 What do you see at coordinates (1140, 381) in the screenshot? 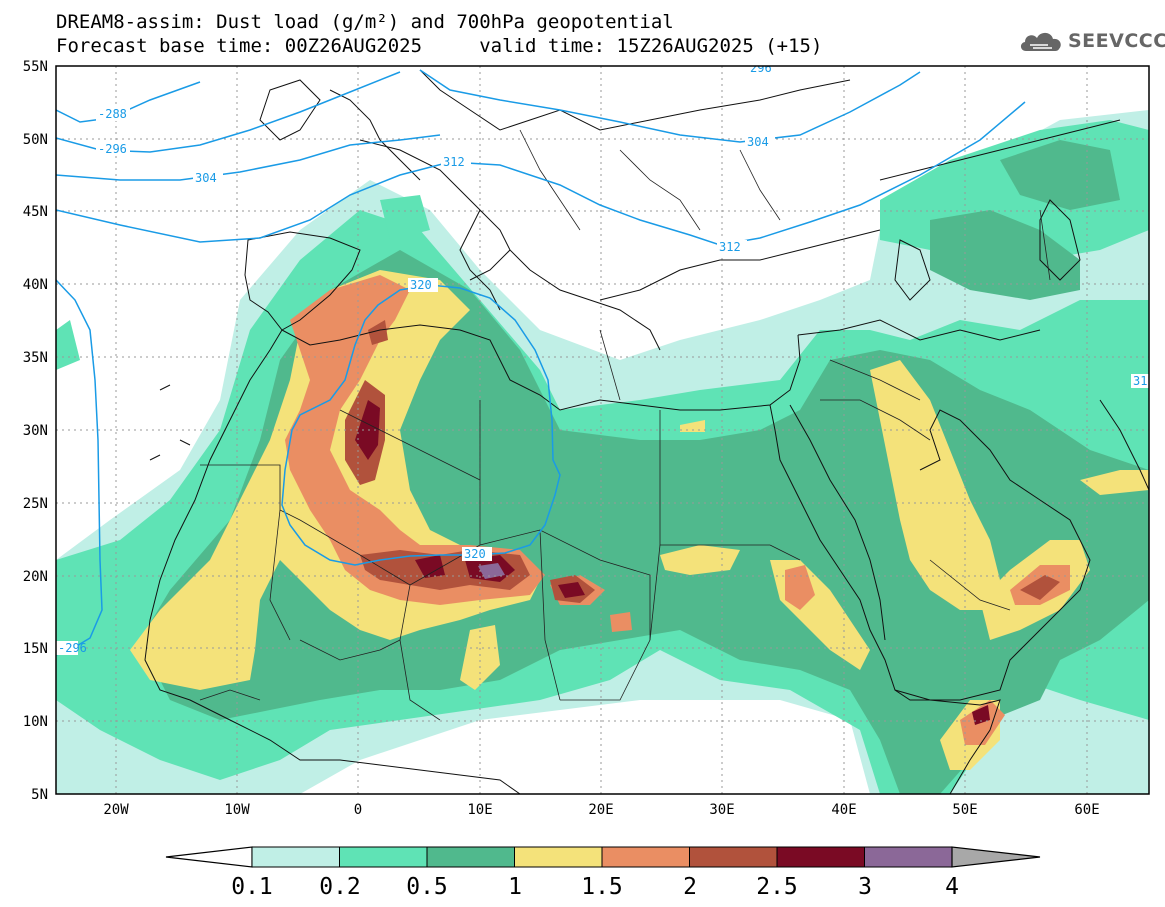
I see `contour-label: 31` at bounding box center [1140, 381].